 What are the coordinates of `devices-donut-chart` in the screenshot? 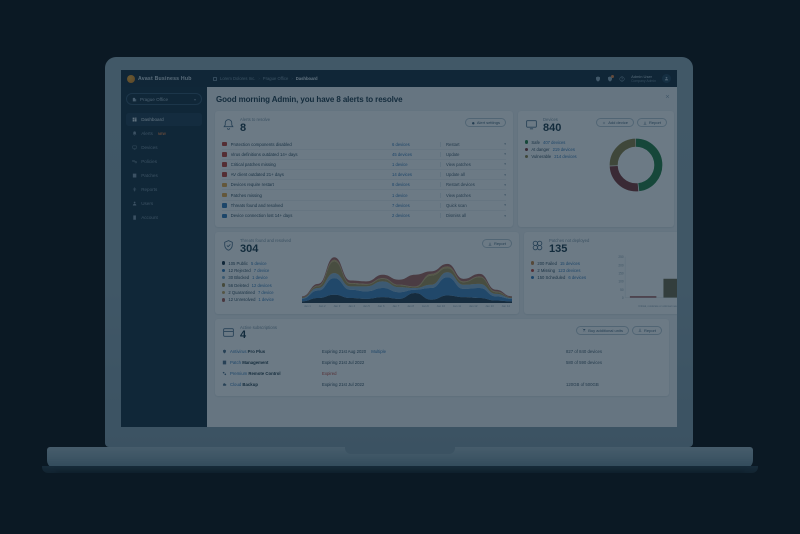 It's located at (636, 165).